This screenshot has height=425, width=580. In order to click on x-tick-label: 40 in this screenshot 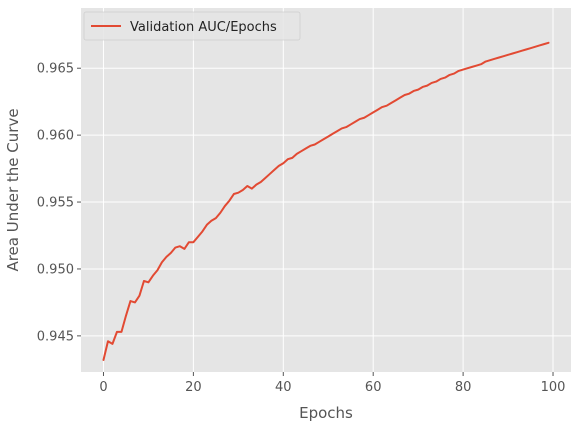, I will do `click(283, 387)`.